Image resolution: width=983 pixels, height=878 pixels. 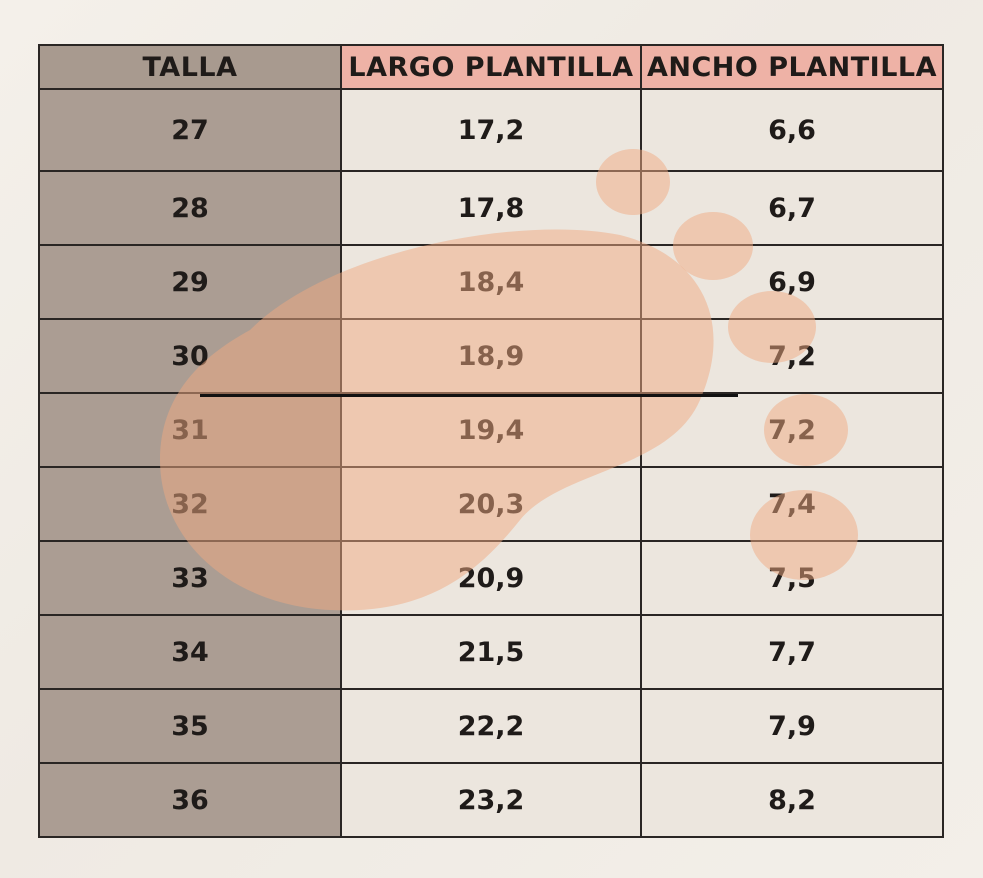 I want to click on table-row: 29 18,4 6,9, so click(x=491, y=282).